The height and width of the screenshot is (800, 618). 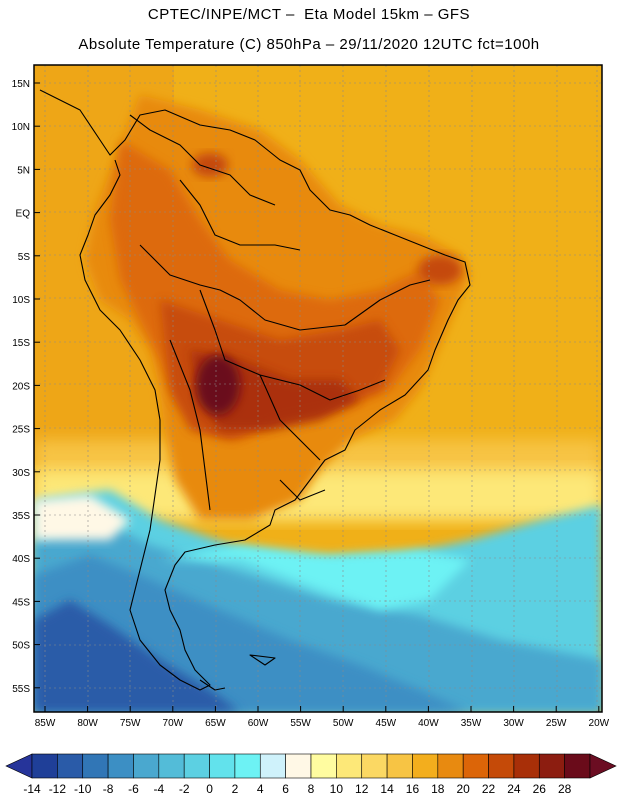 I want to click on lat-label: 5S, so click(x=24, y=257).